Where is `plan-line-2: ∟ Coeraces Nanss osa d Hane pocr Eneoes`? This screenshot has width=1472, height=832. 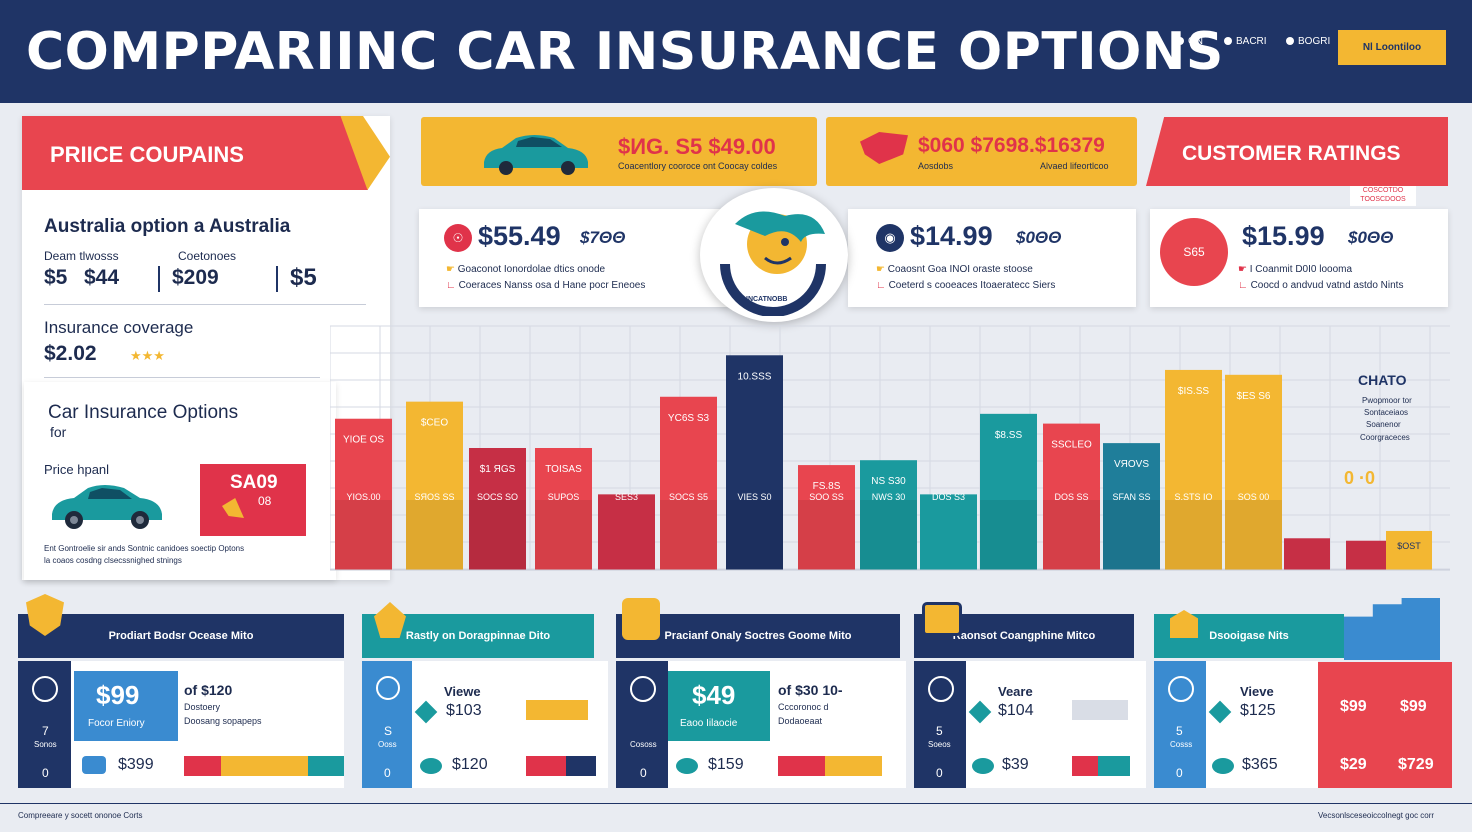 plan-line-2: ∟ Coeraces Nanss osa d Hane pocr Eneoes is located at coordinates (546, 285).